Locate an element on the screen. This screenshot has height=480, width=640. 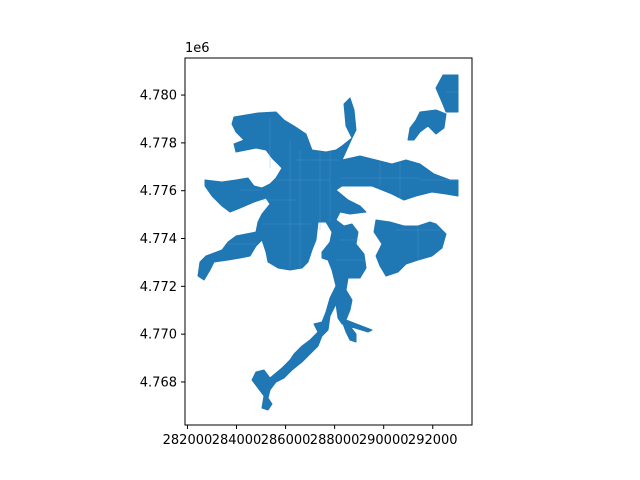
y-tick-label: 4.780 is located at coordinates (158, 96).